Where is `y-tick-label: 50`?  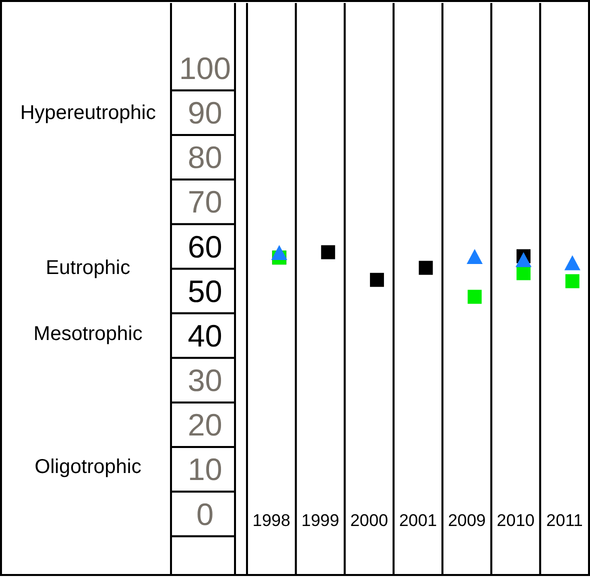
y-tick-label: 50 is located at coordinates (205, 291).